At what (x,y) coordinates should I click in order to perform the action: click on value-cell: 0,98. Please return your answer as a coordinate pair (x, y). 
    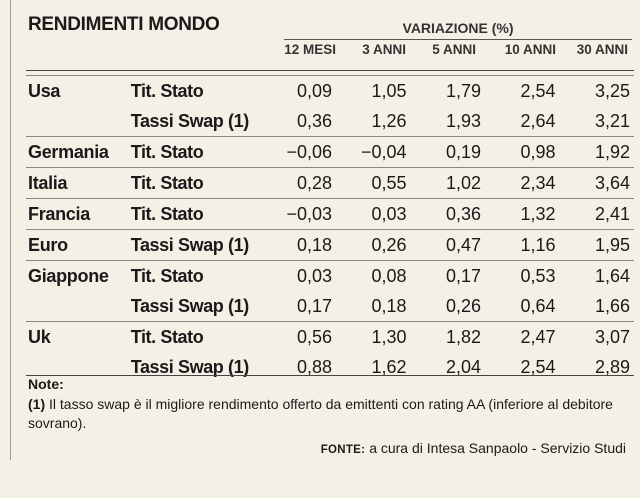
    Looking at the image, I should click on (522, 152).